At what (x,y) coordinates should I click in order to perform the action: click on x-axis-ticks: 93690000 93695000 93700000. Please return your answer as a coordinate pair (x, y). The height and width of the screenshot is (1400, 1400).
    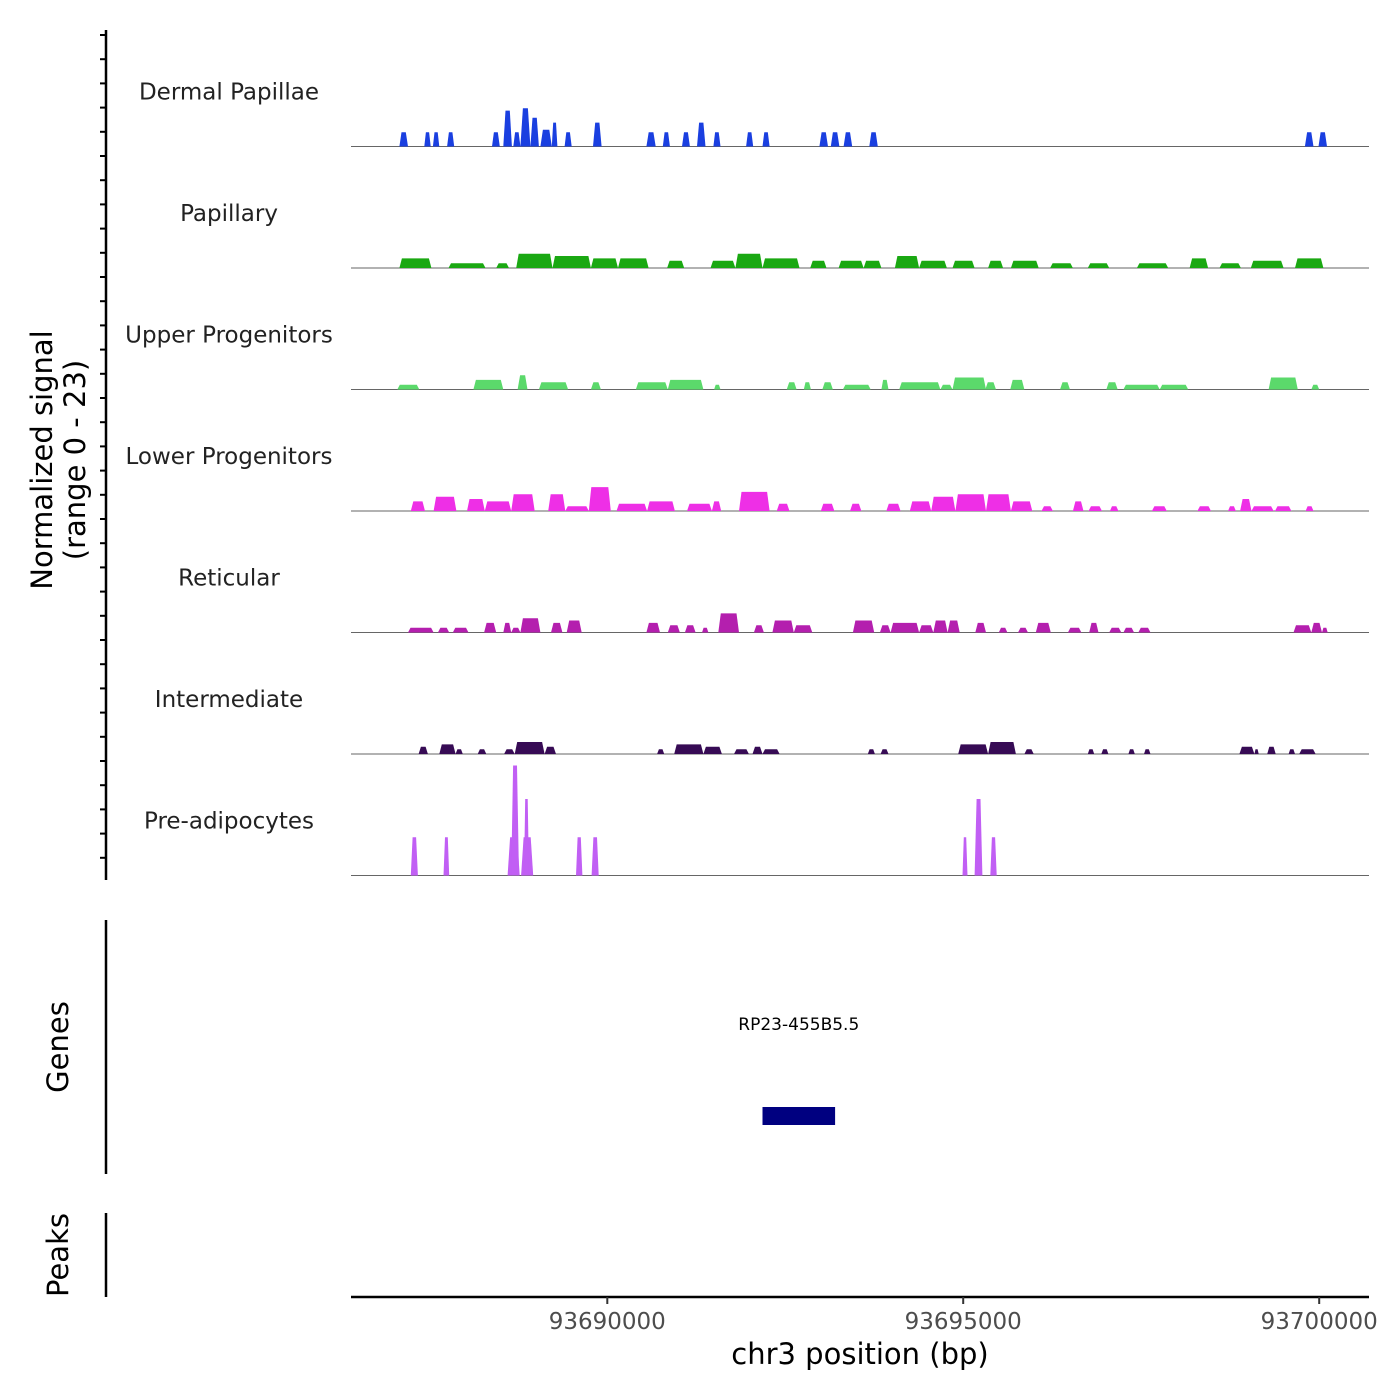
    Looking at the image, I should click on (963, 1316).